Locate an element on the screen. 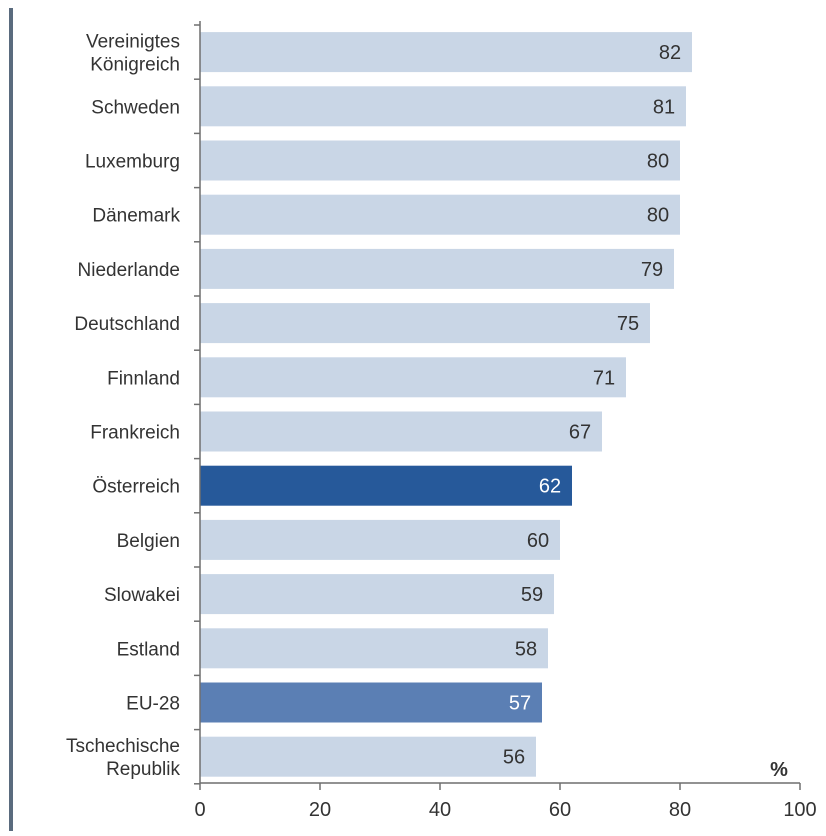 The width and height of the screenshot is (826, 836). category-label: Dänemark is located at coordinates (136, 216).